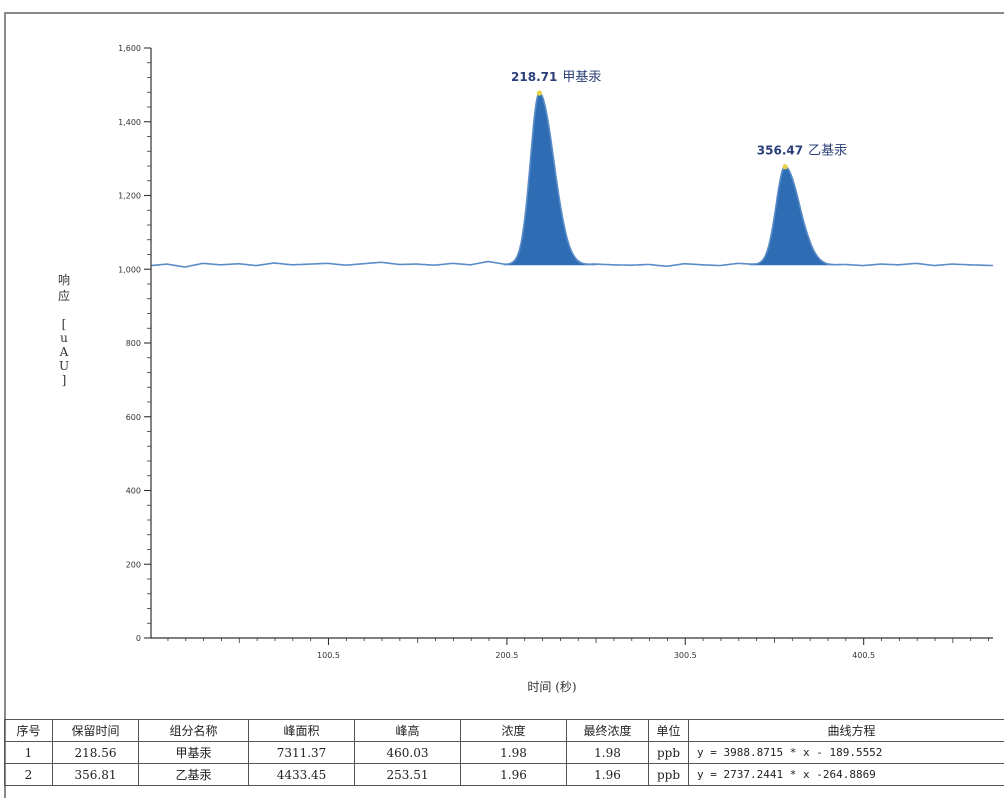  I want to click on x-tick-label: 300.5, so click(685, 655).